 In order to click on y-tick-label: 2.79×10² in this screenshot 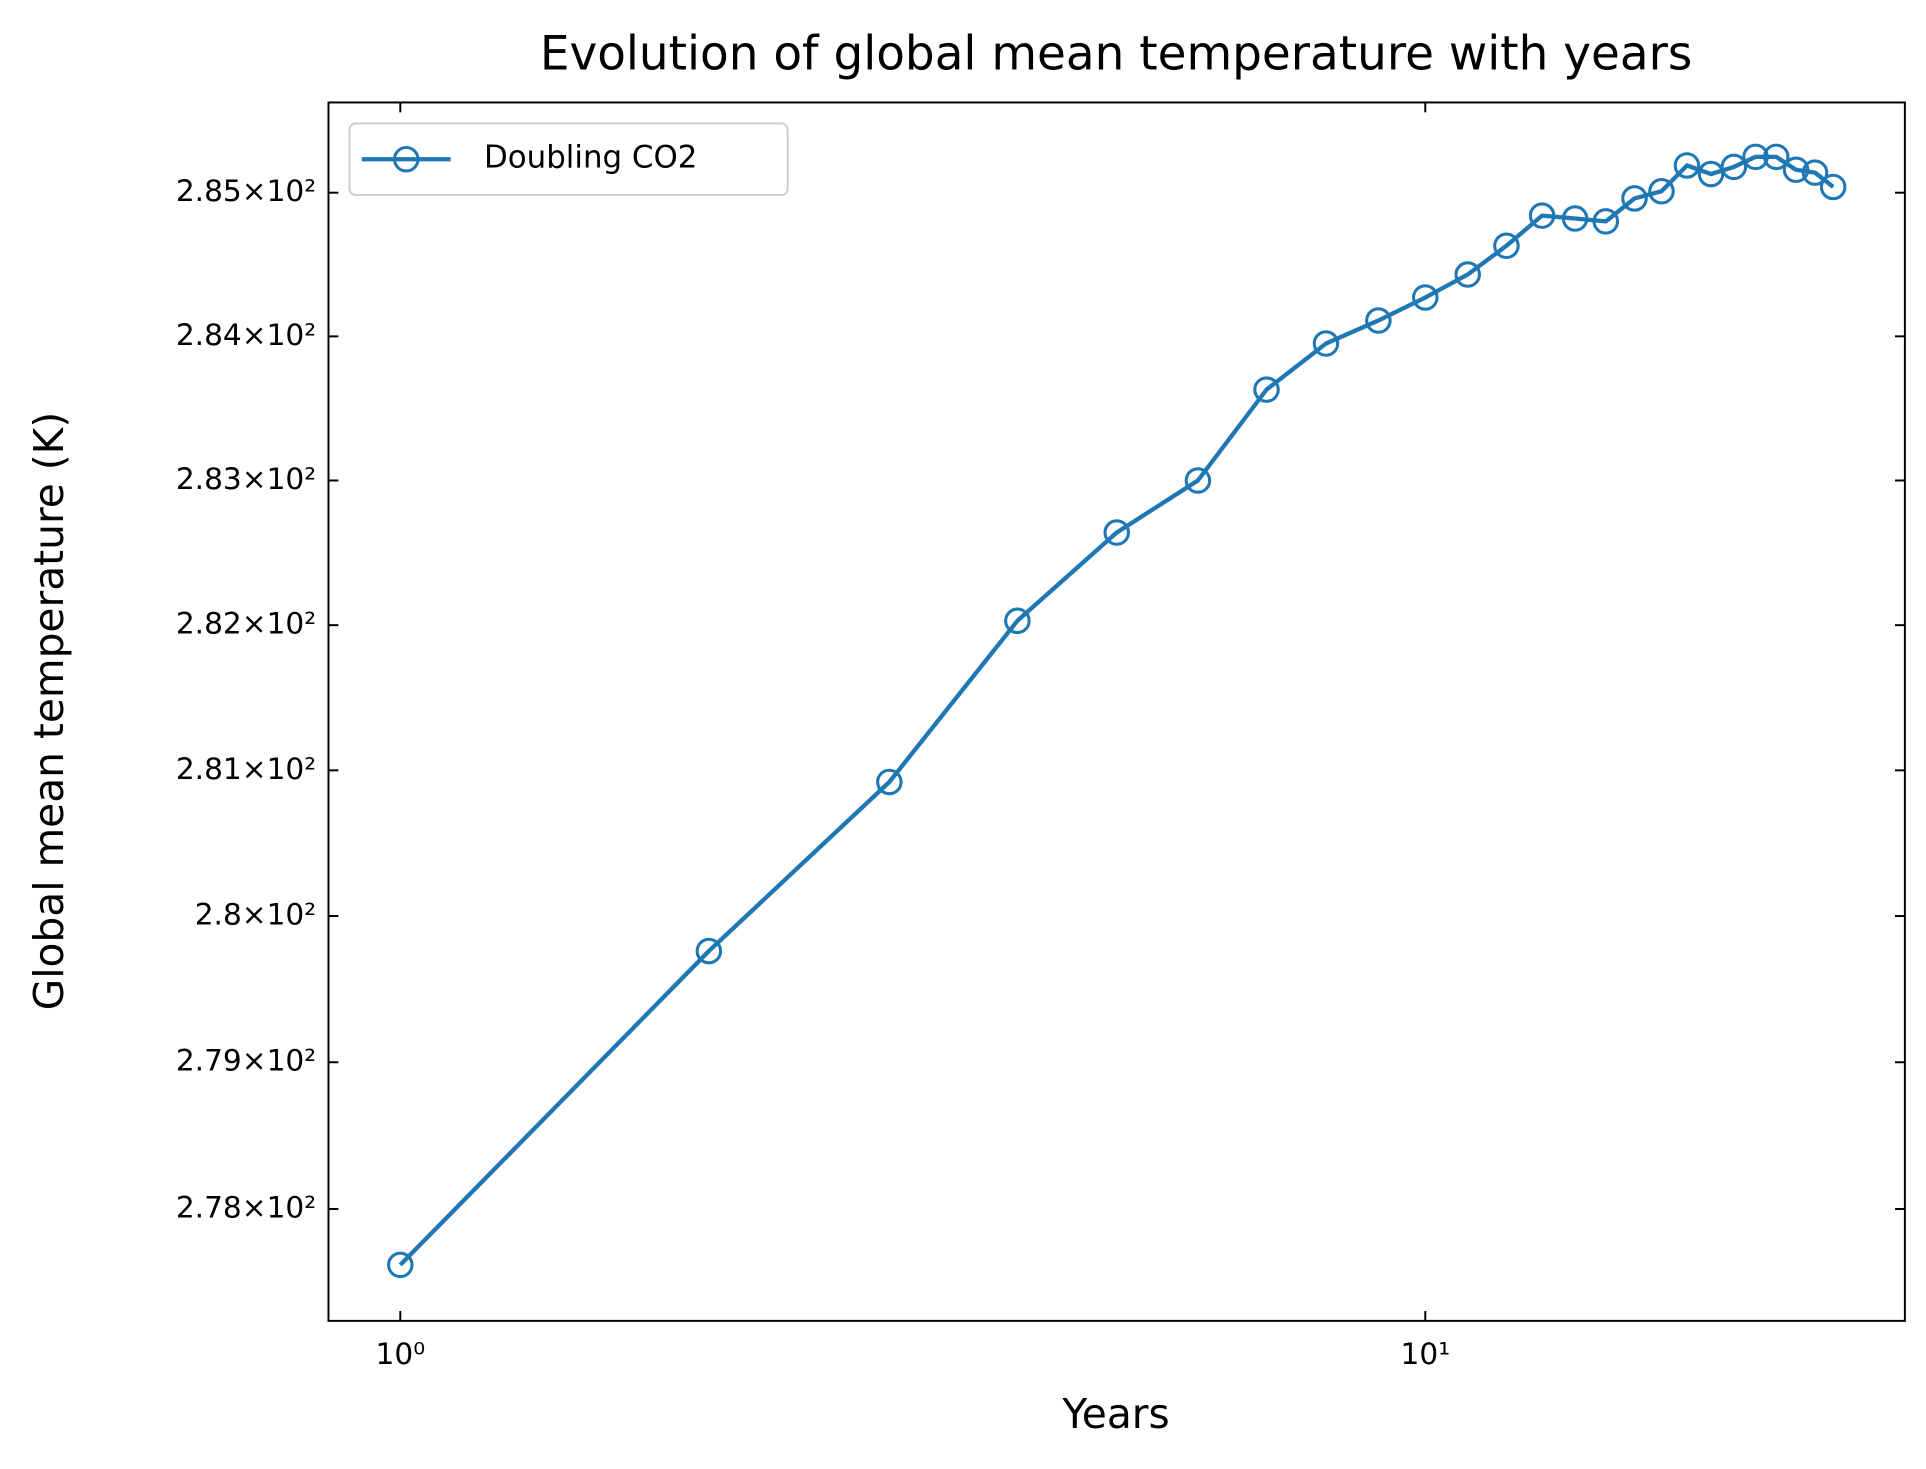, I will do `click(246, 1061)`.